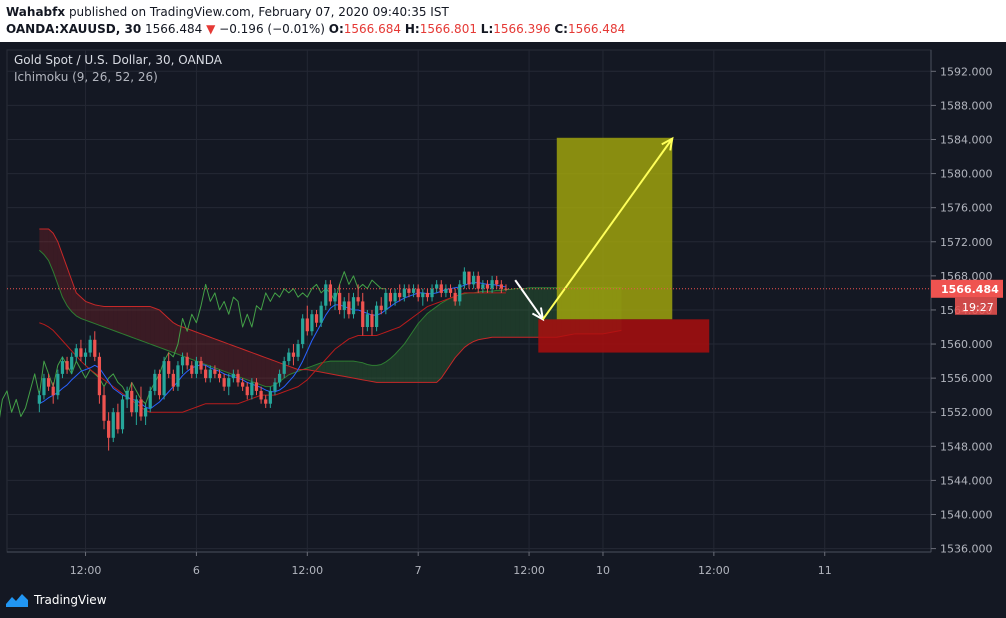 This screenshot has width=1006, height=618. I want to click on price-tick-label: 1588.000, so click(966, 105).